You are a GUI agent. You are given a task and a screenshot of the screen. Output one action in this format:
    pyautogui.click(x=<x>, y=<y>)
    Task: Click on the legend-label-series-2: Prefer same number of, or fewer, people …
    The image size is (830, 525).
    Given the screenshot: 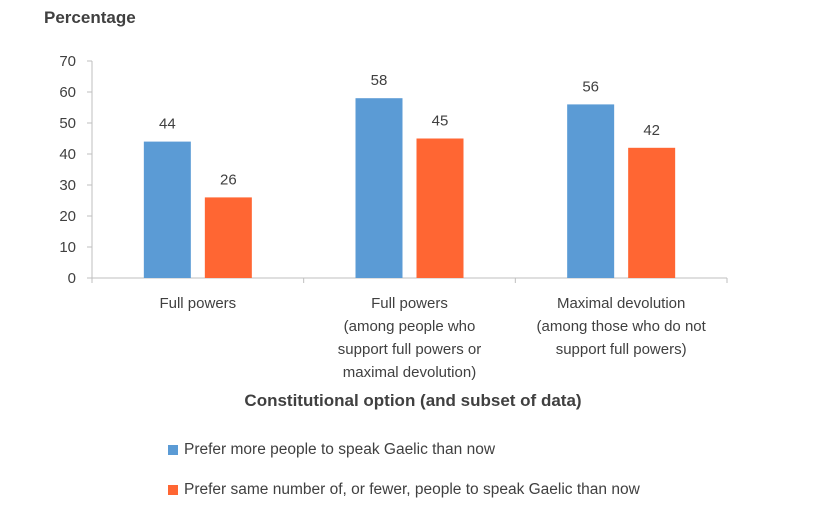 What is the action you would take?
    pyautogui.click(x=412, y=489)
    